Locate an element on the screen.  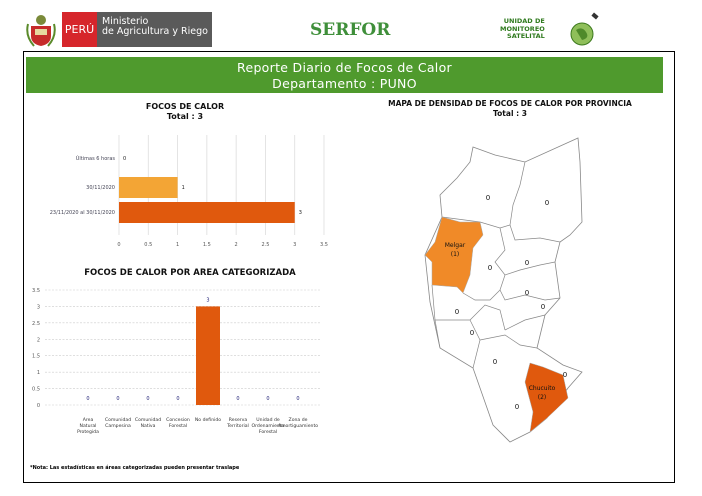
ums-logo-text: UNIDAD DE MONITOREO SATELITAL is located at coordinates (522, 29).